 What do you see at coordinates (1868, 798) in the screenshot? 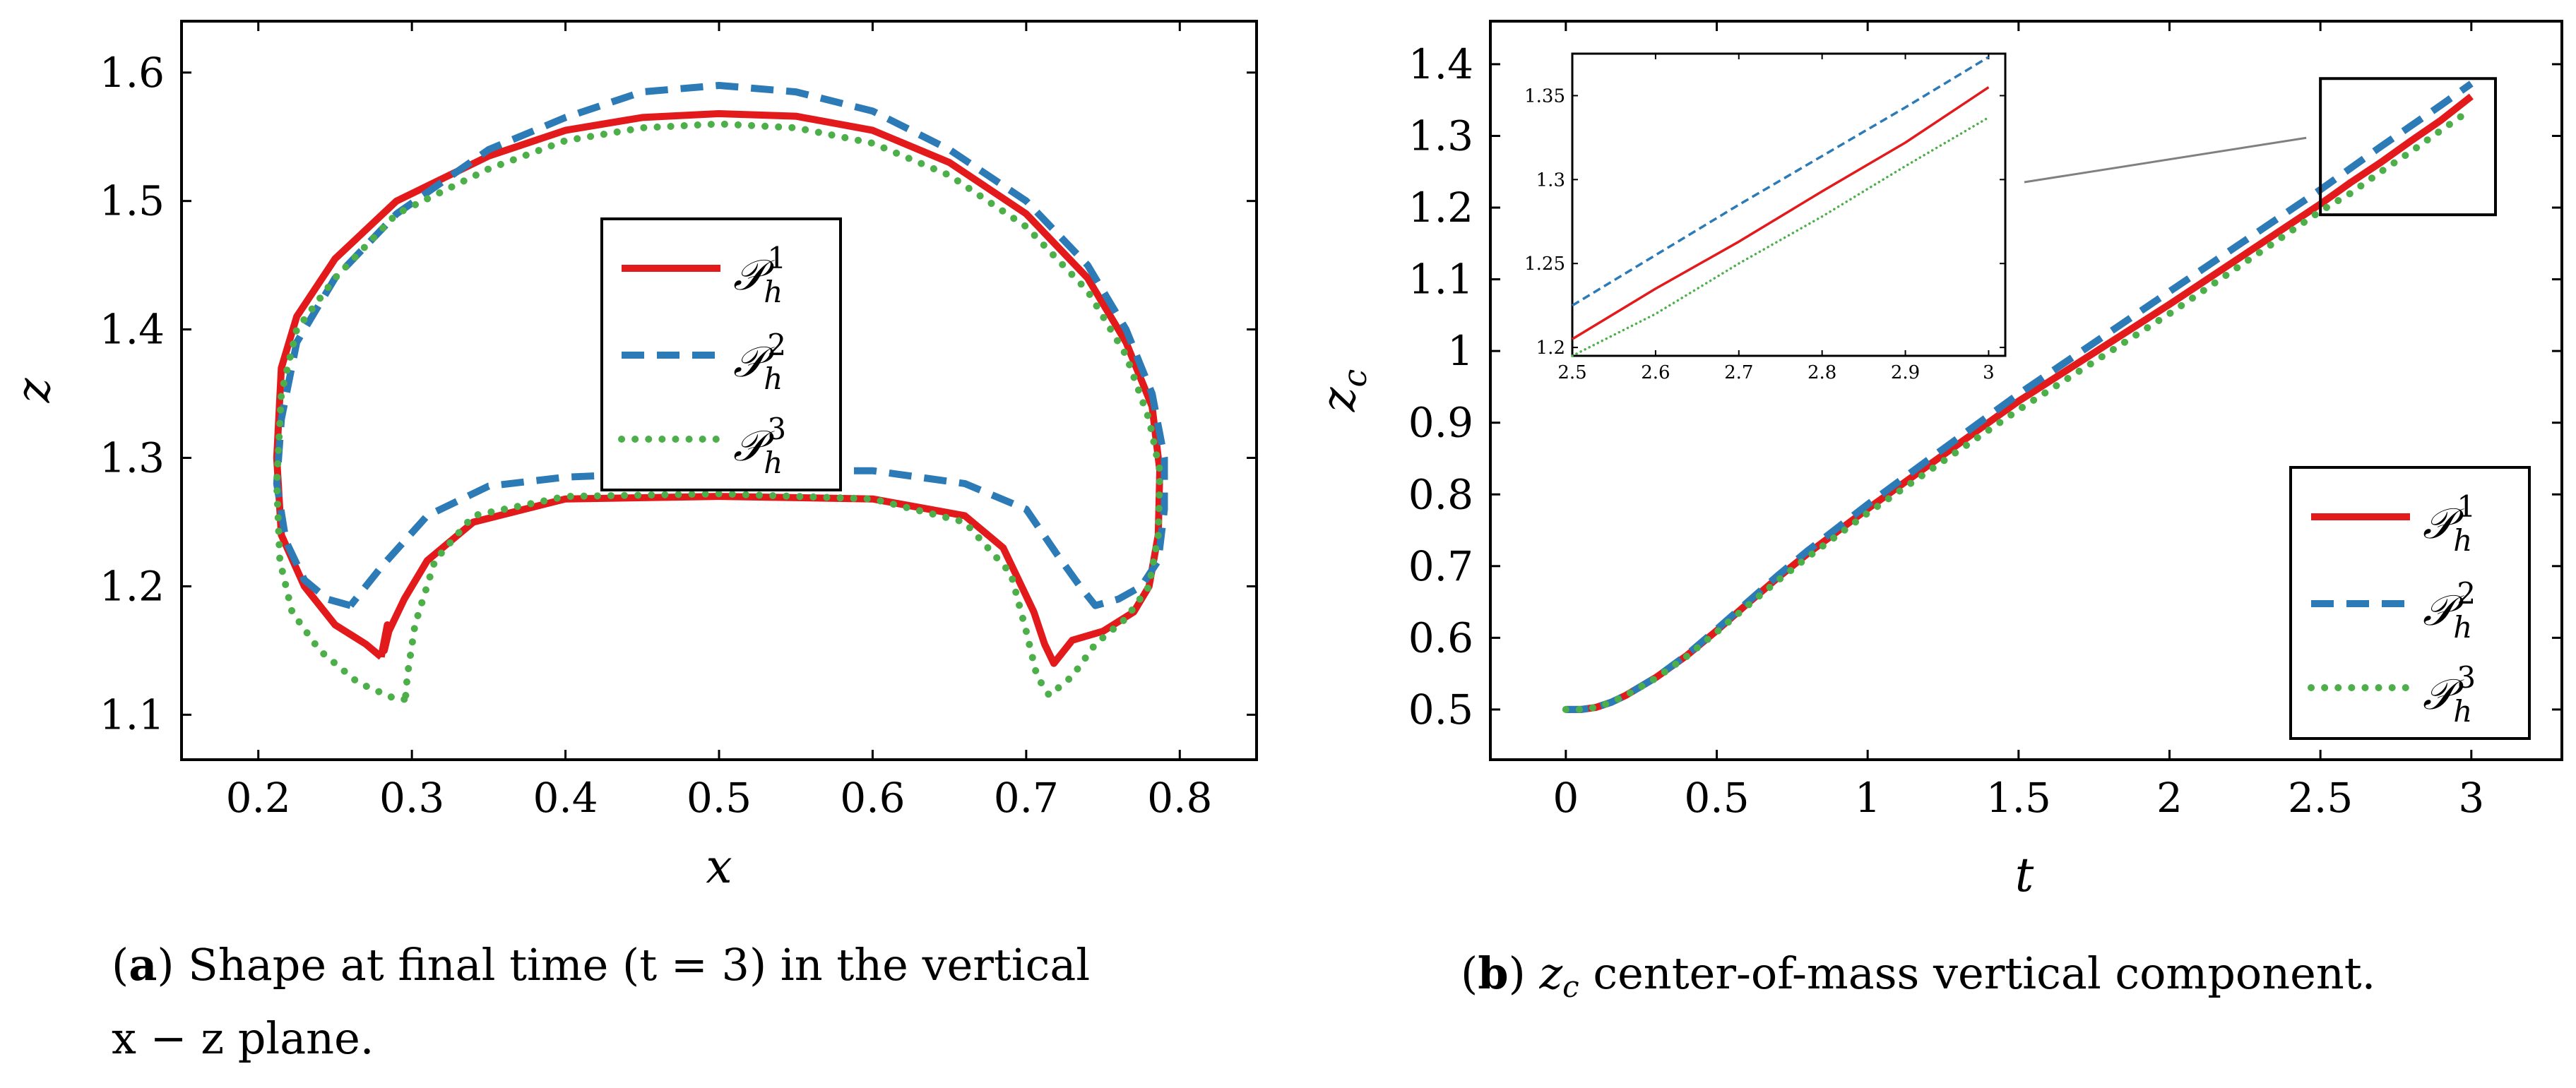
I see `x-tick-label: 1` at bounding box center [1868, 798].